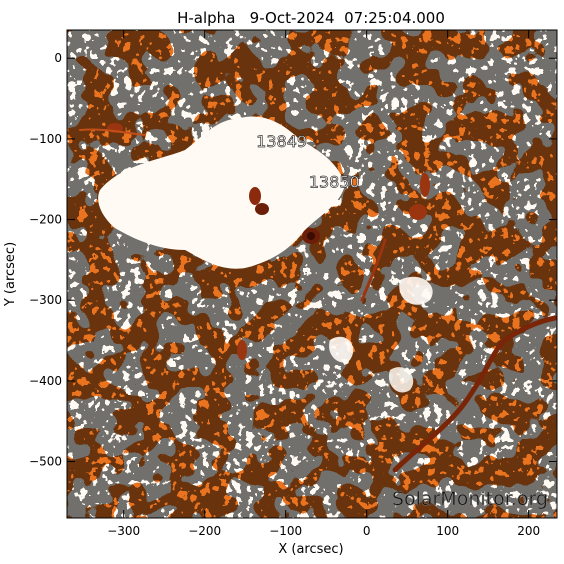 The height and width of the screenshot is (564, 564). What do you see at coordinates (45, 381) in the screenshot?
I see `y-tick-label: −400` at bounding box center [45, 381].